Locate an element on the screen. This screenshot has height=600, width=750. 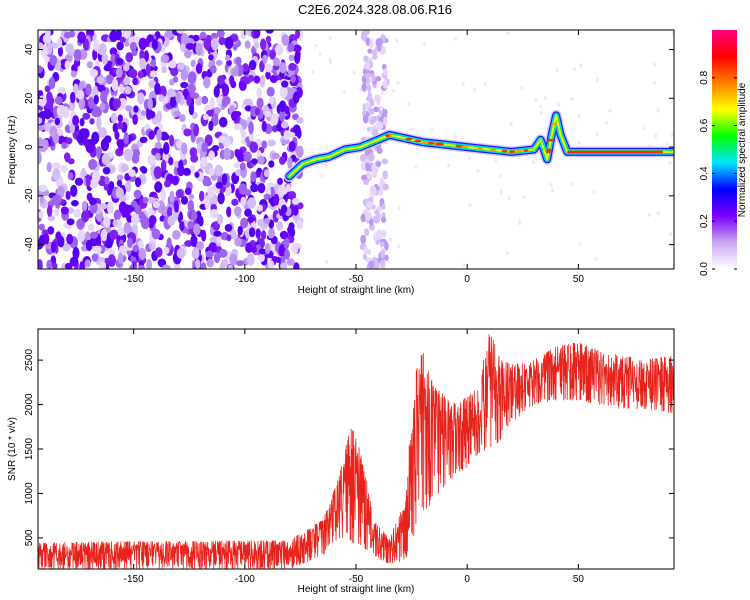
bottom-y-axis-label: SNR (10 * v/v) is located at coordinates (12, 449).